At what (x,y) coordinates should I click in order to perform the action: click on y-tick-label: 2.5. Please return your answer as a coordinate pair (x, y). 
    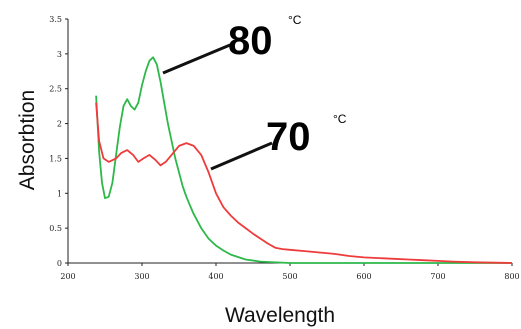
    Looking at the image, I should click on (55, 89).